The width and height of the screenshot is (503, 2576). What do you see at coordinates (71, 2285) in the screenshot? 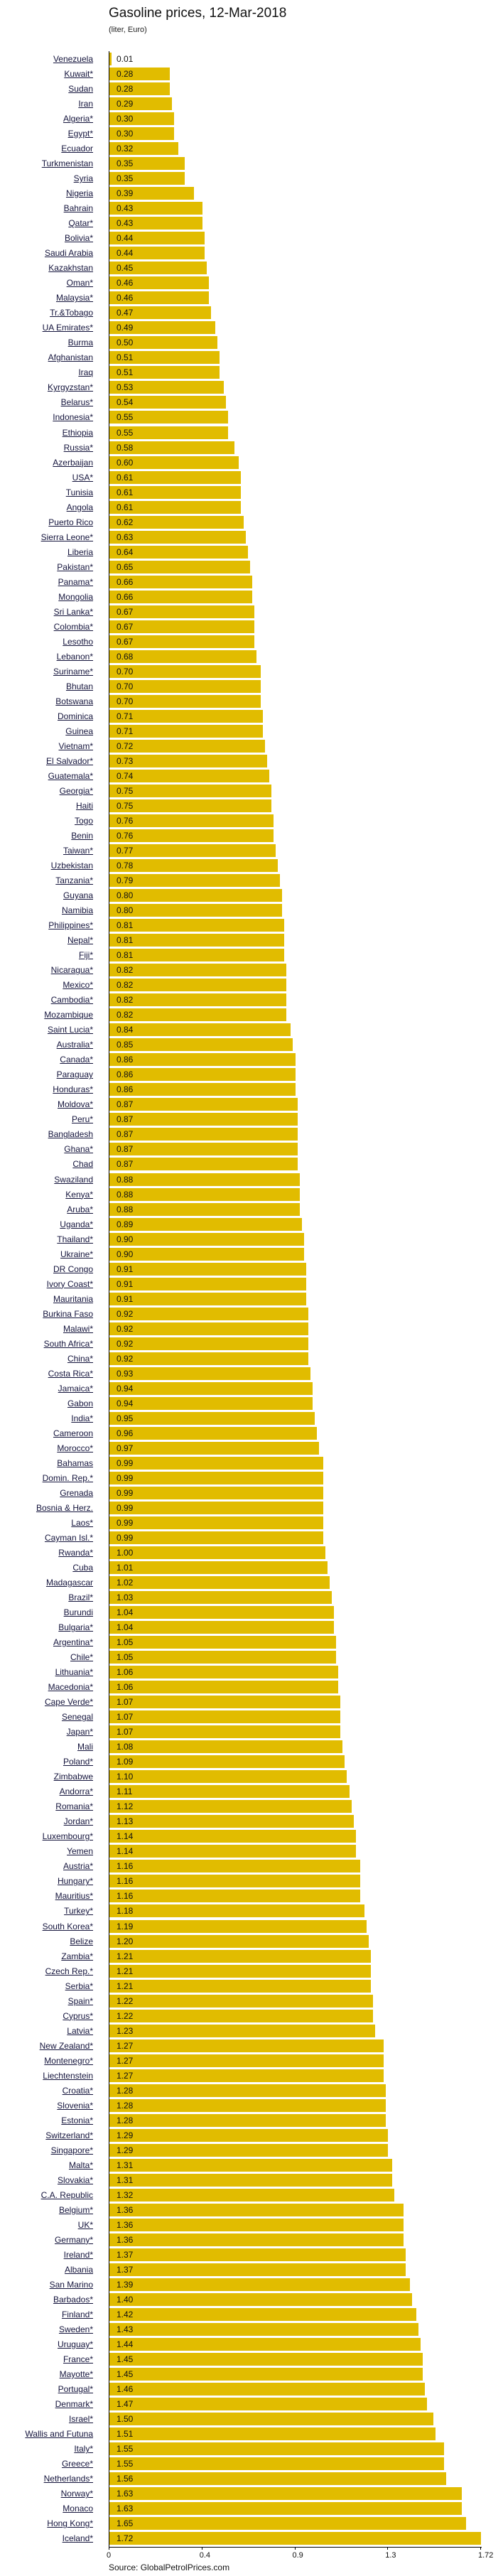
I see `country-label: San Marino` at bounding box center [71, 2285].